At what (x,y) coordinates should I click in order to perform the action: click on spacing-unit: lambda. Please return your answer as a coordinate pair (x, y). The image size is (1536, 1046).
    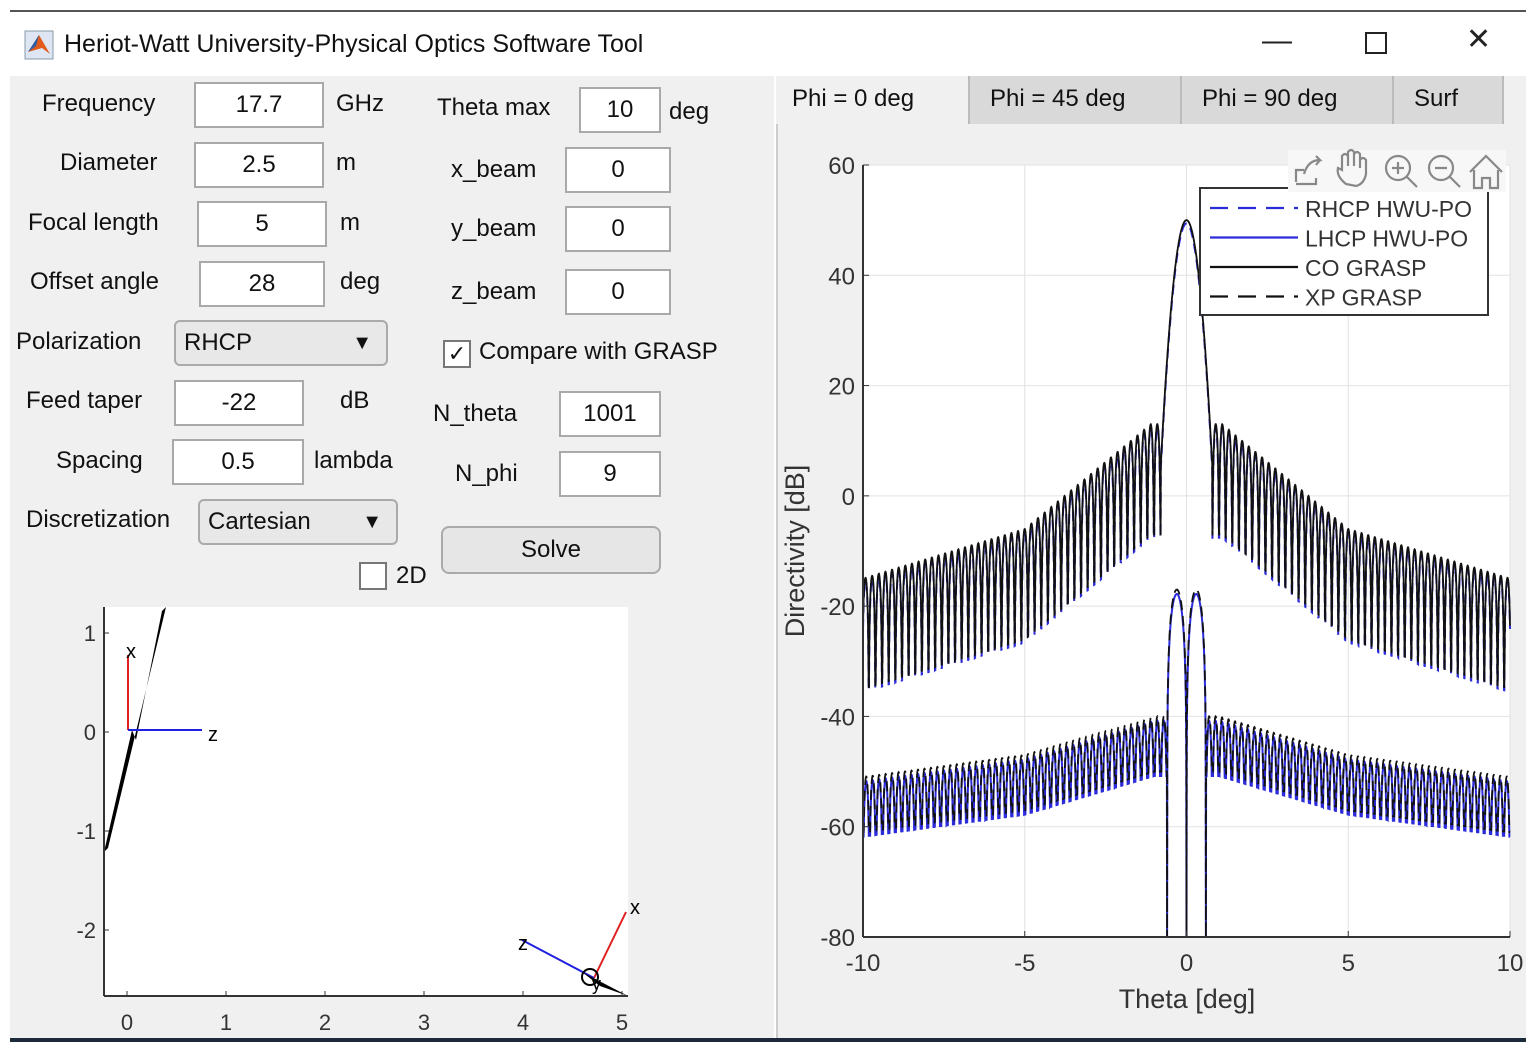
    Looking at the image, I should click on (353, 460).